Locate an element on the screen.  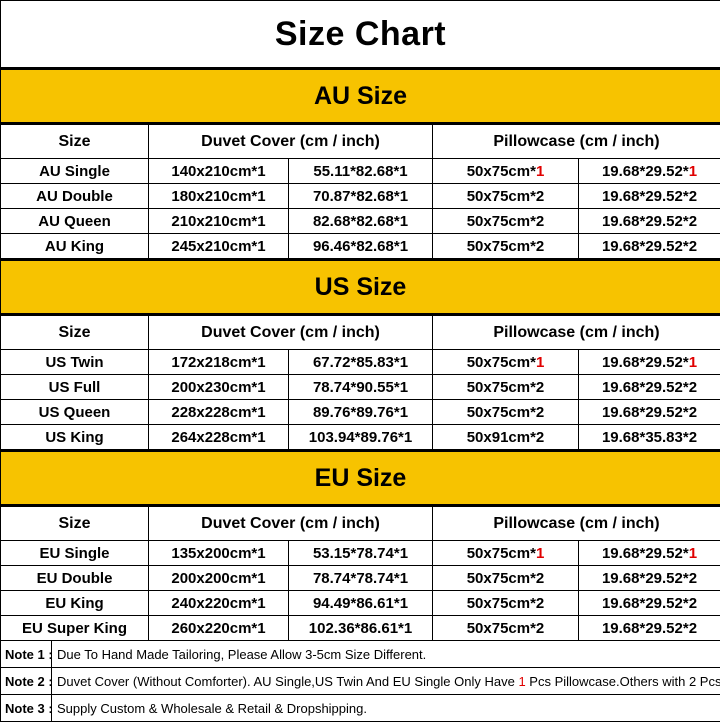
cell: 245x210cm*1 is located at coordinates (219, 247).